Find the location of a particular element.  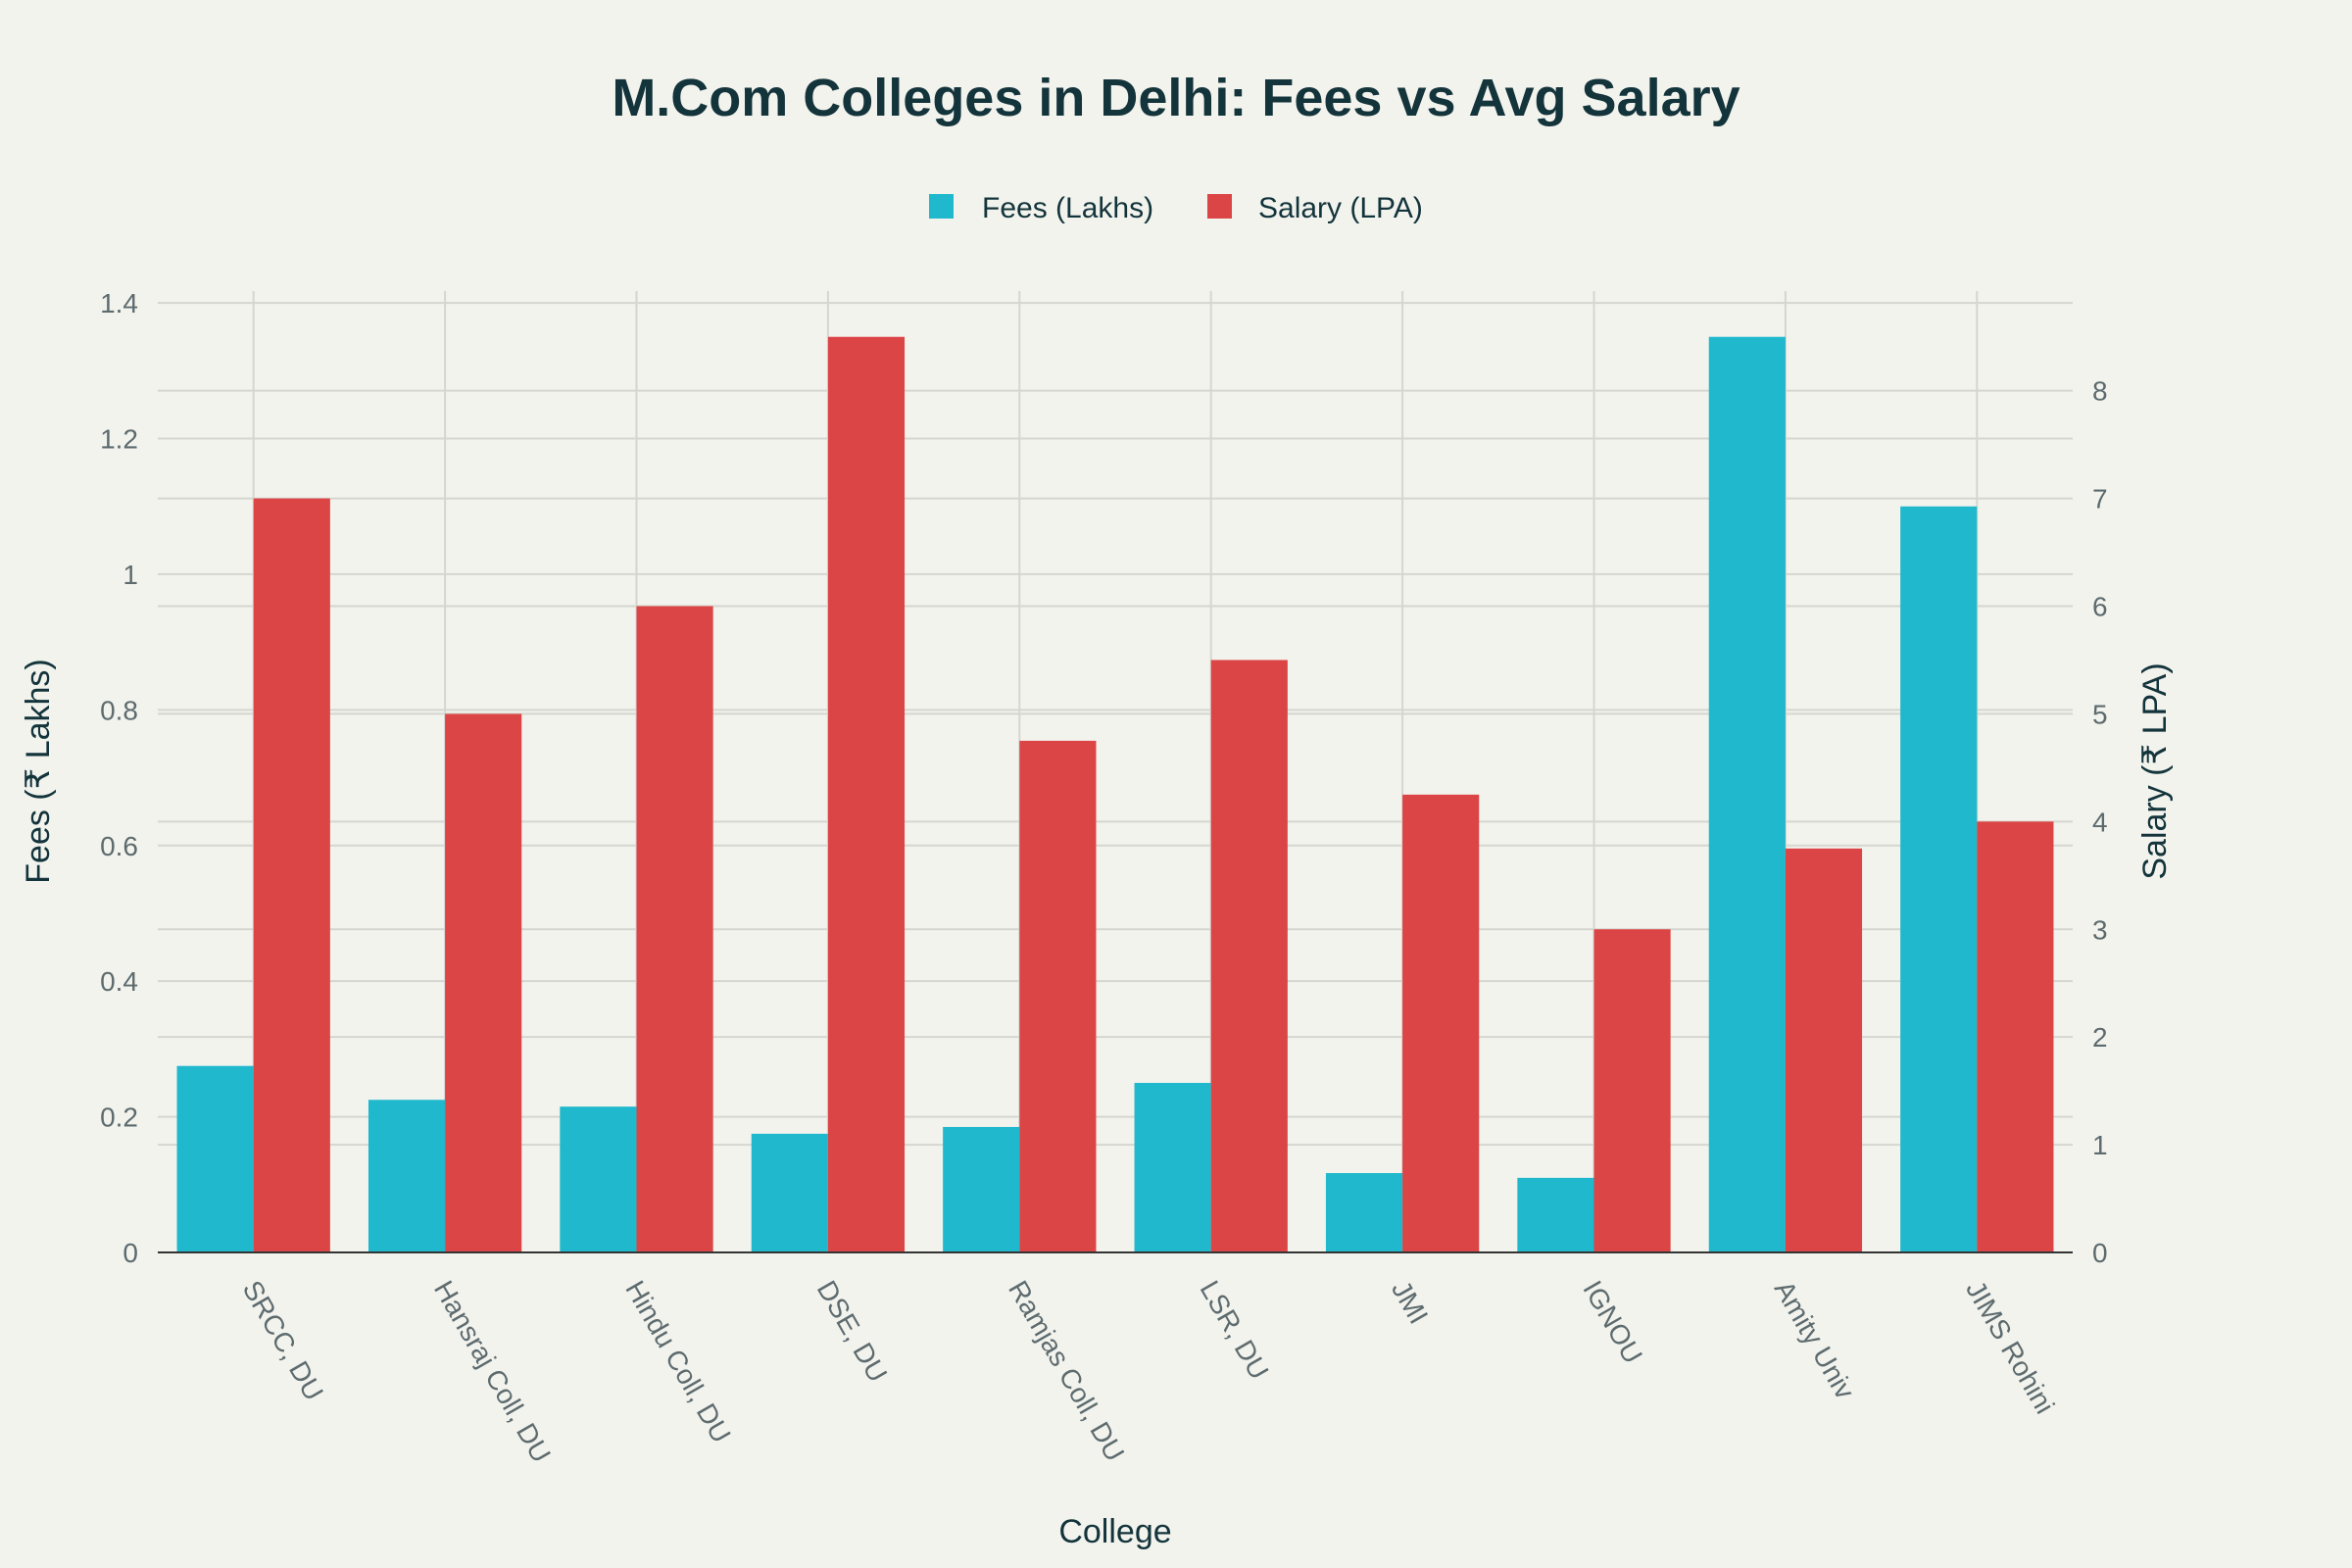

y-tick-label: 0.2 is located at coordinates (119, 1117).